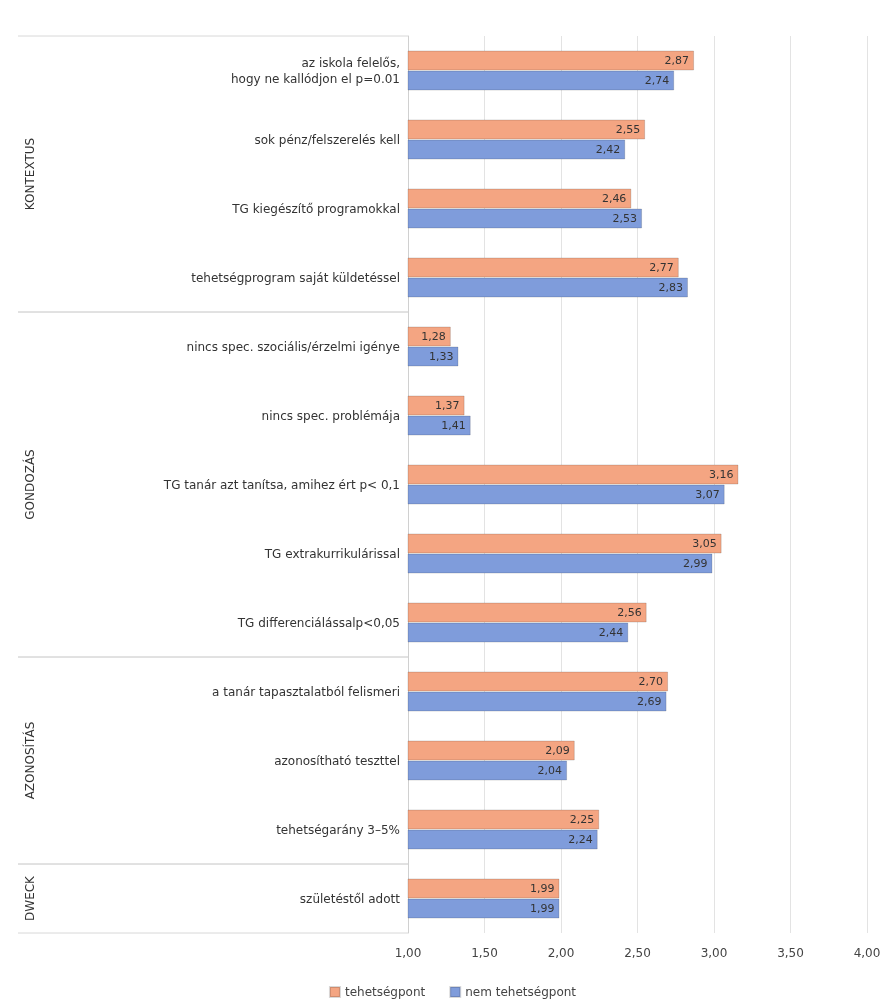  Describe the element at coordinates (385, 992) in the screenshot. I see `legend-label: tehetségpont` at that location.